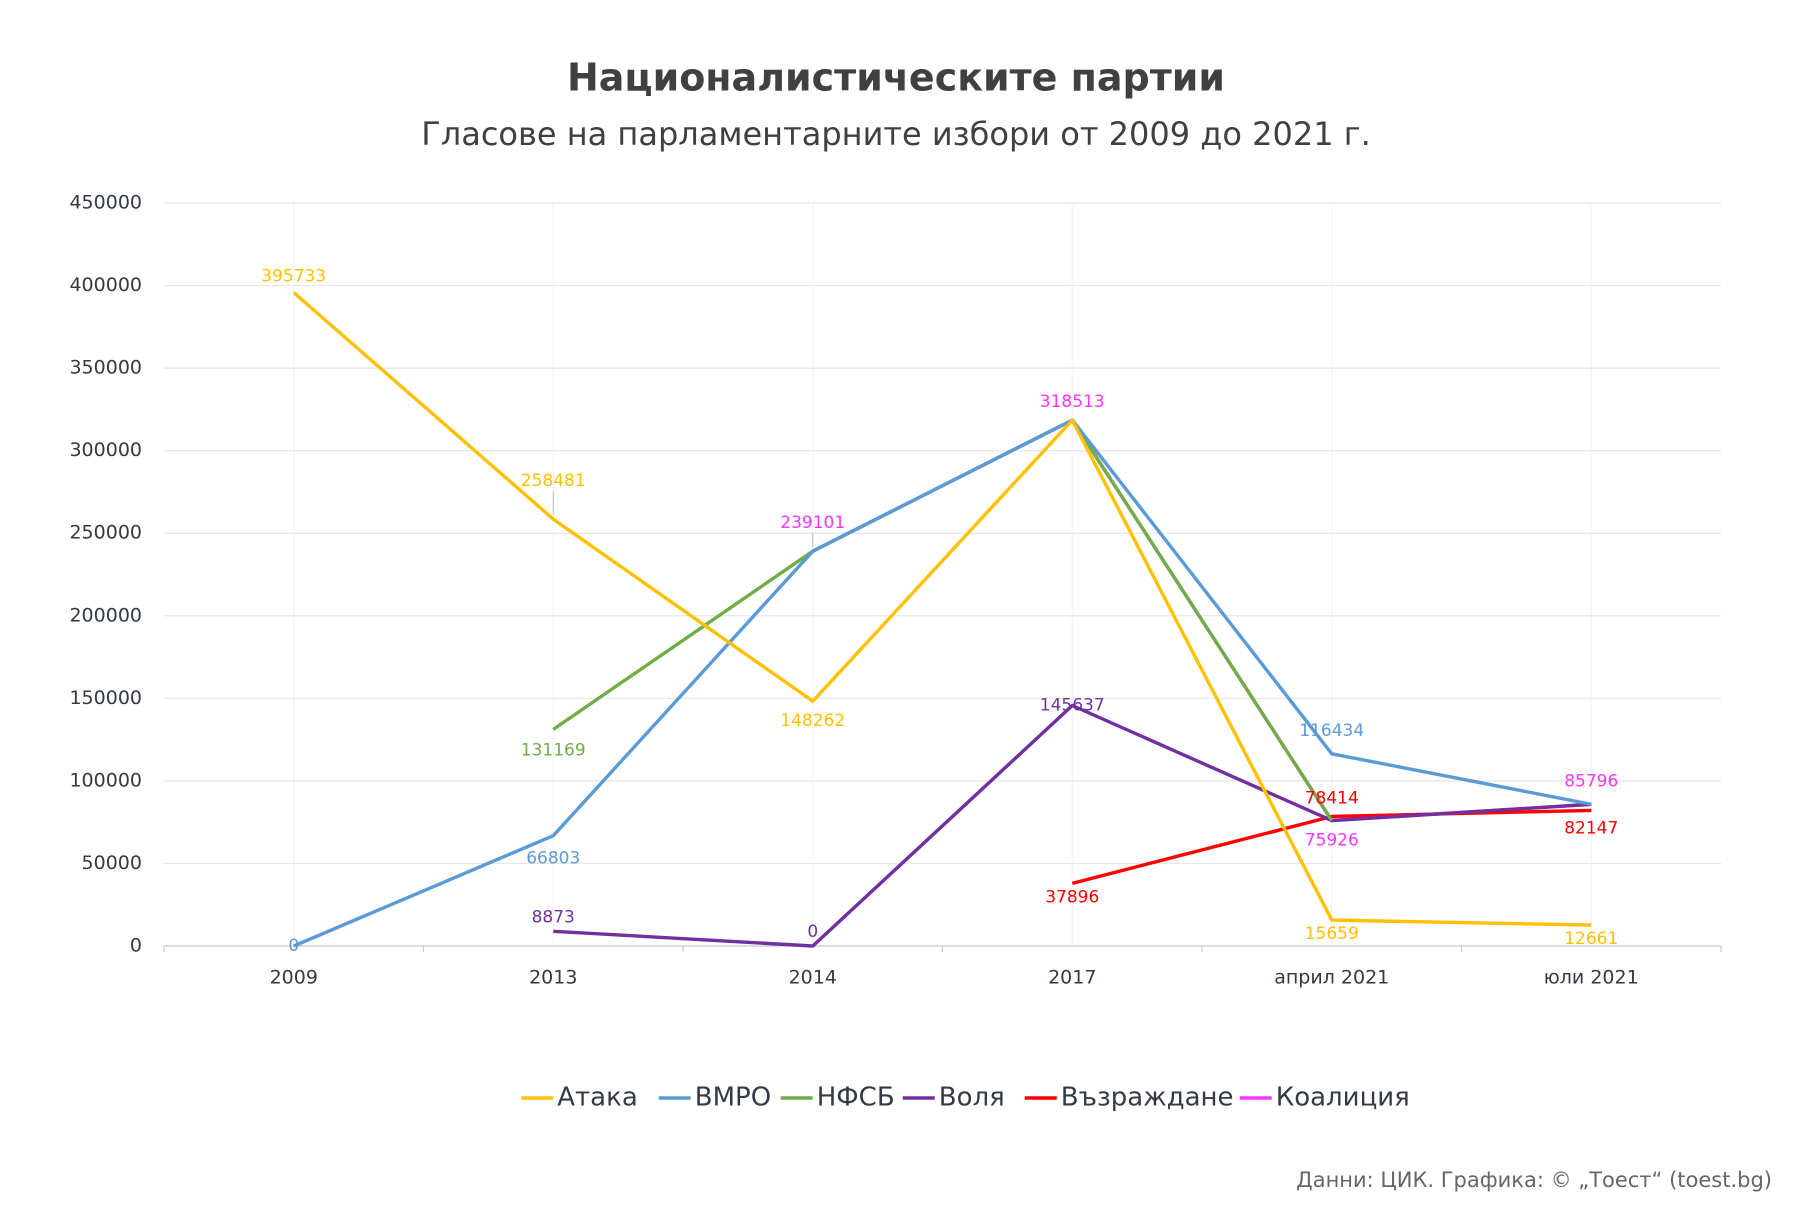 This screenshot has height=1219, width=1793. Describe the element at coordinates (553, 978) in the screenshot. I see `x-tick-label: 2013` at that location.